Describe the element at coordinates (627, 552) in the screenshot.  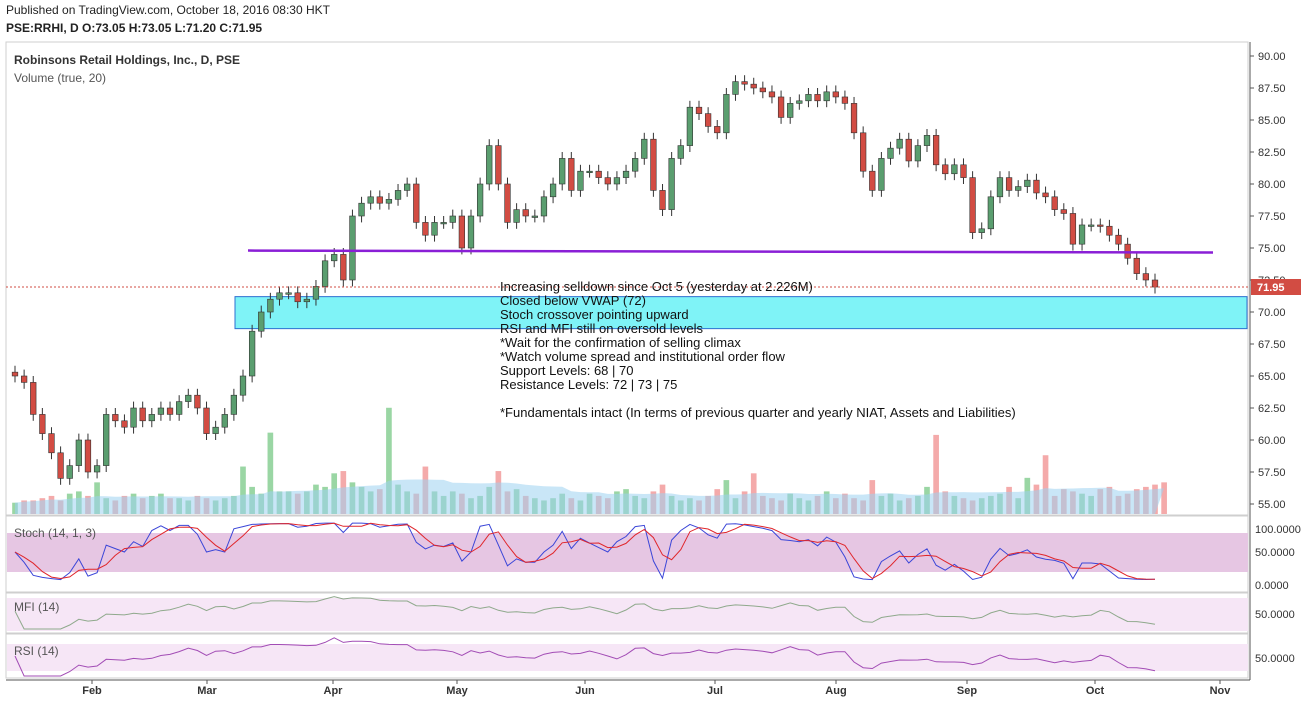
I see `stoch-band` at that location.